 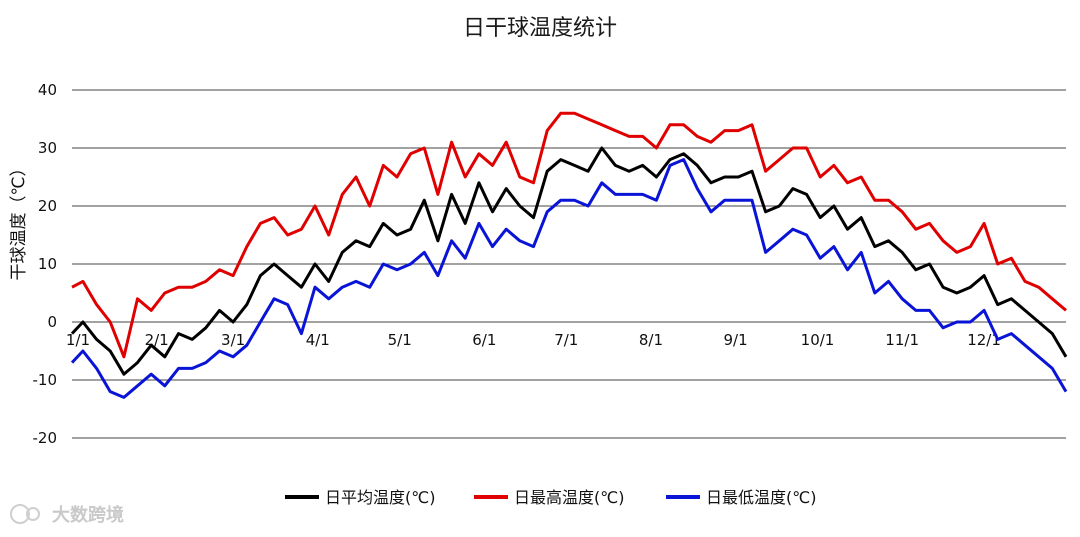 I want to click on x-tick-label: 10/1, so click(x=818, y=340).